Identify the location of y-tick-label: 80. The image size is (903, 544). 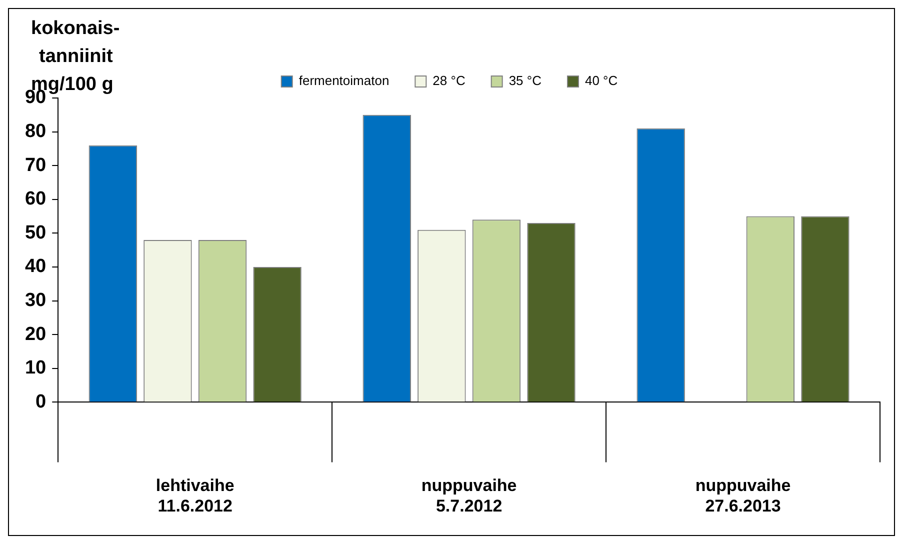
(35, 131).